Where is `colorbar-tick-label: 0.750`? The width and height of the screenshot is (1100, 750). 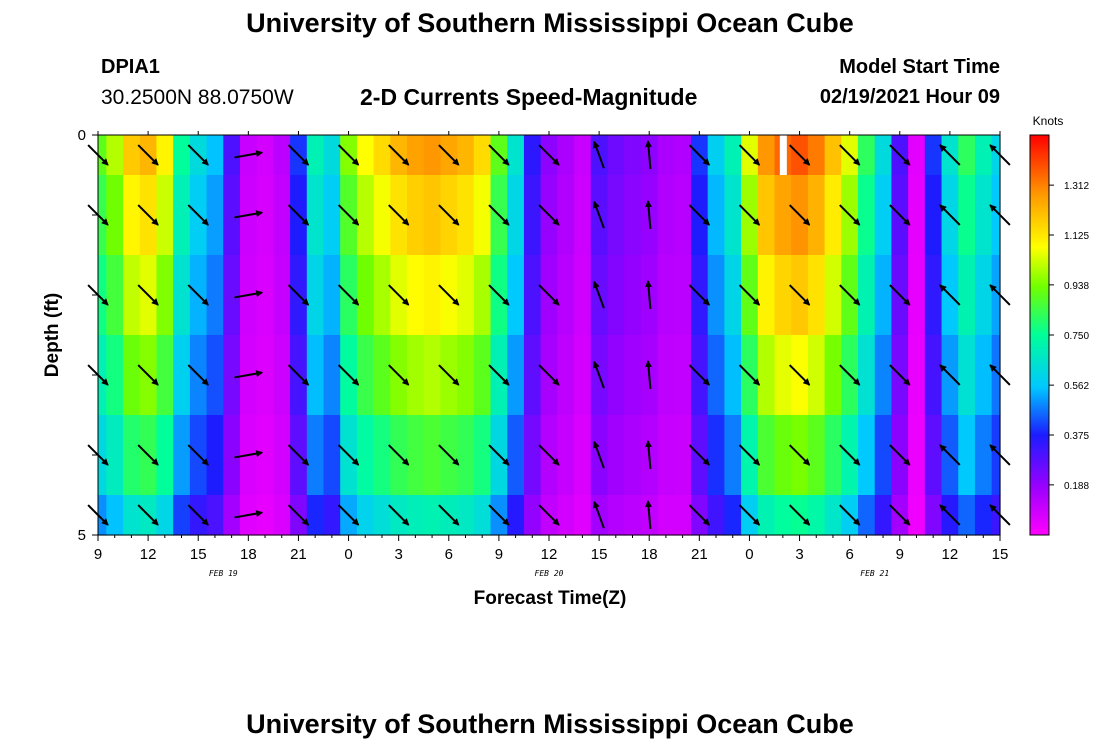 colorbar-tick-label: 0.750 is located at coordinates (1076, 336).